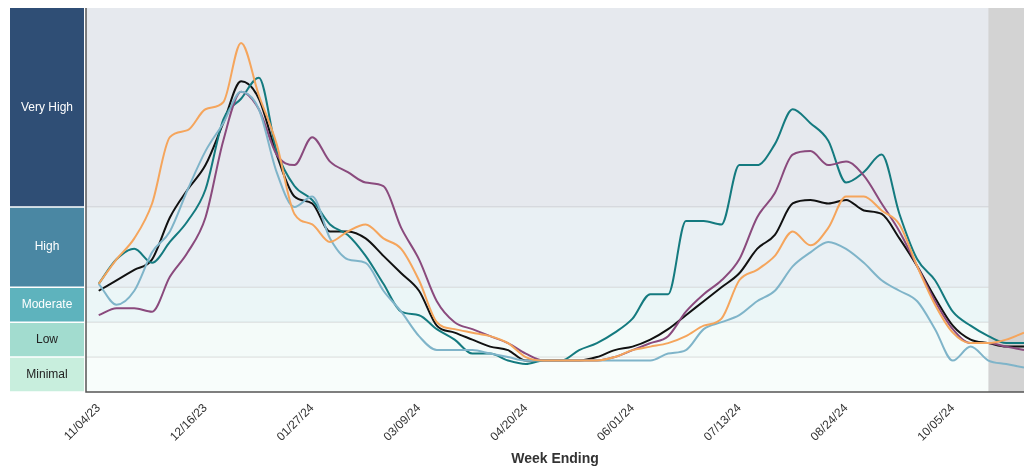 This screenshot has height=472, width=1026. I want to click on band-label: Moderate, so click(47, 304).